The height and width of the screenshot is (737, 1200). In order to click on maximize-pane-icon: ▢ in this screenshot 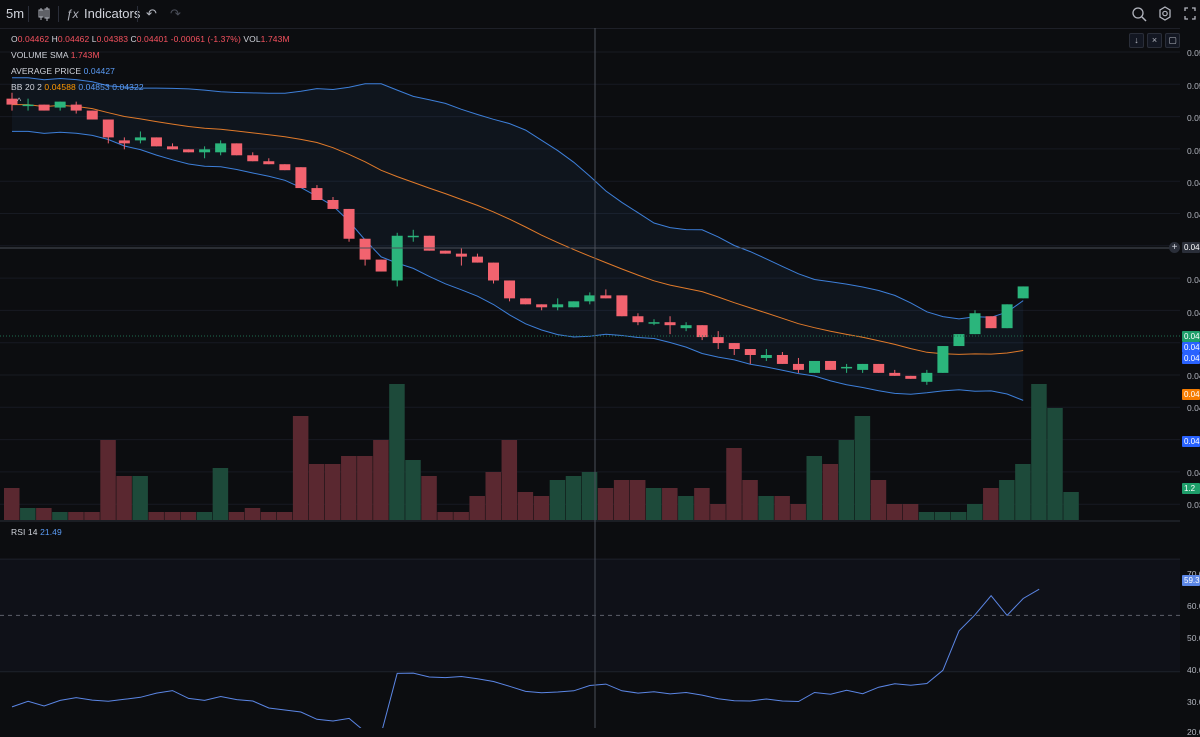, I will do `click(1172, 40)`.